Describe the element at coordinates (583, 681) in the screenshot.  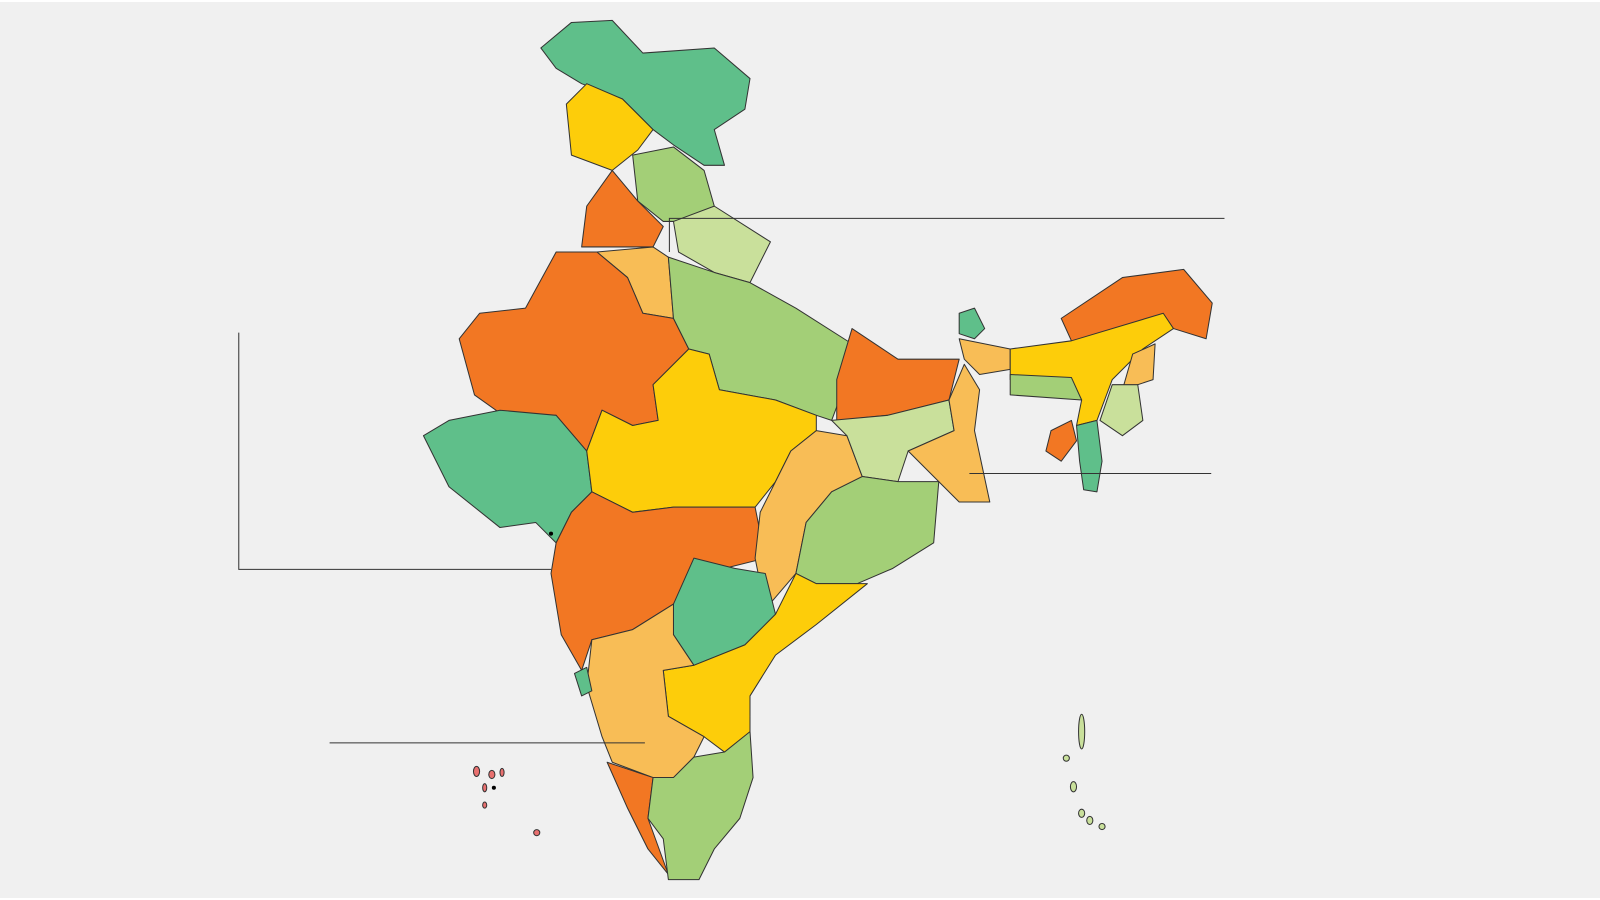
I see `goa` at that location.